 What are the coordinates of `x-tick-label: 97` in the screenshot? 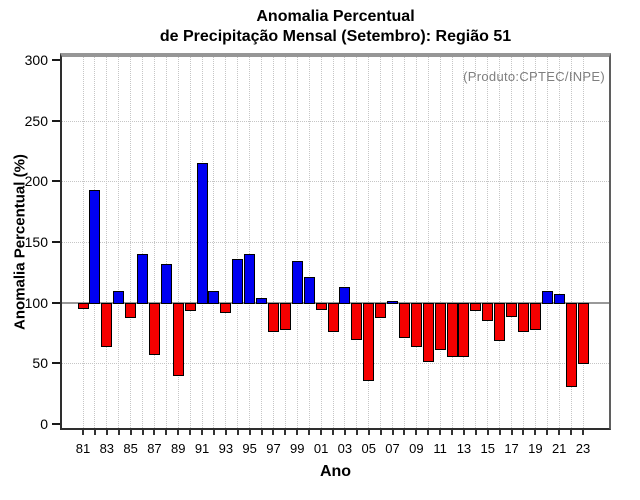 It's located at (273, 448).